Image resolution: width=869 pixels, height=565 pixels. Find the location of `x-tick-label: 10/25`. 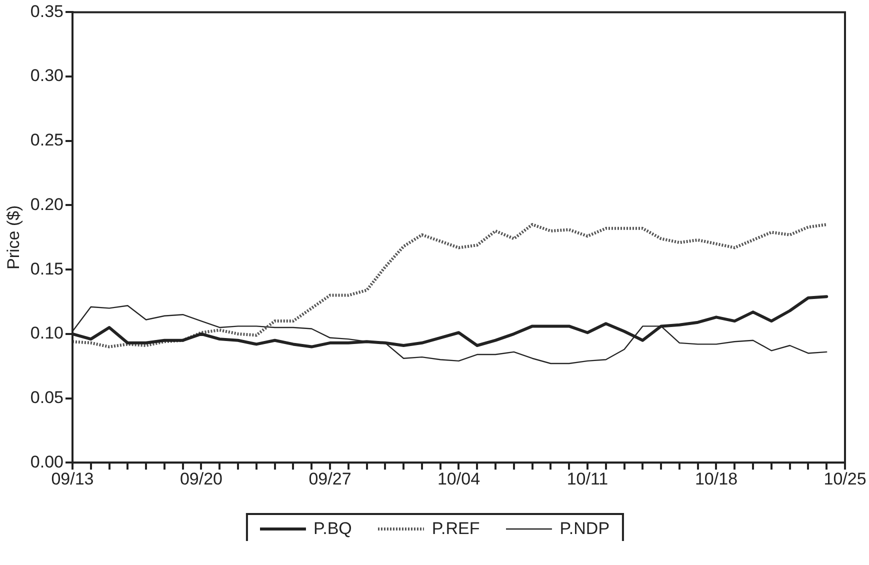

x-tick-label: 10/25 is located at coordinates (845, 478).